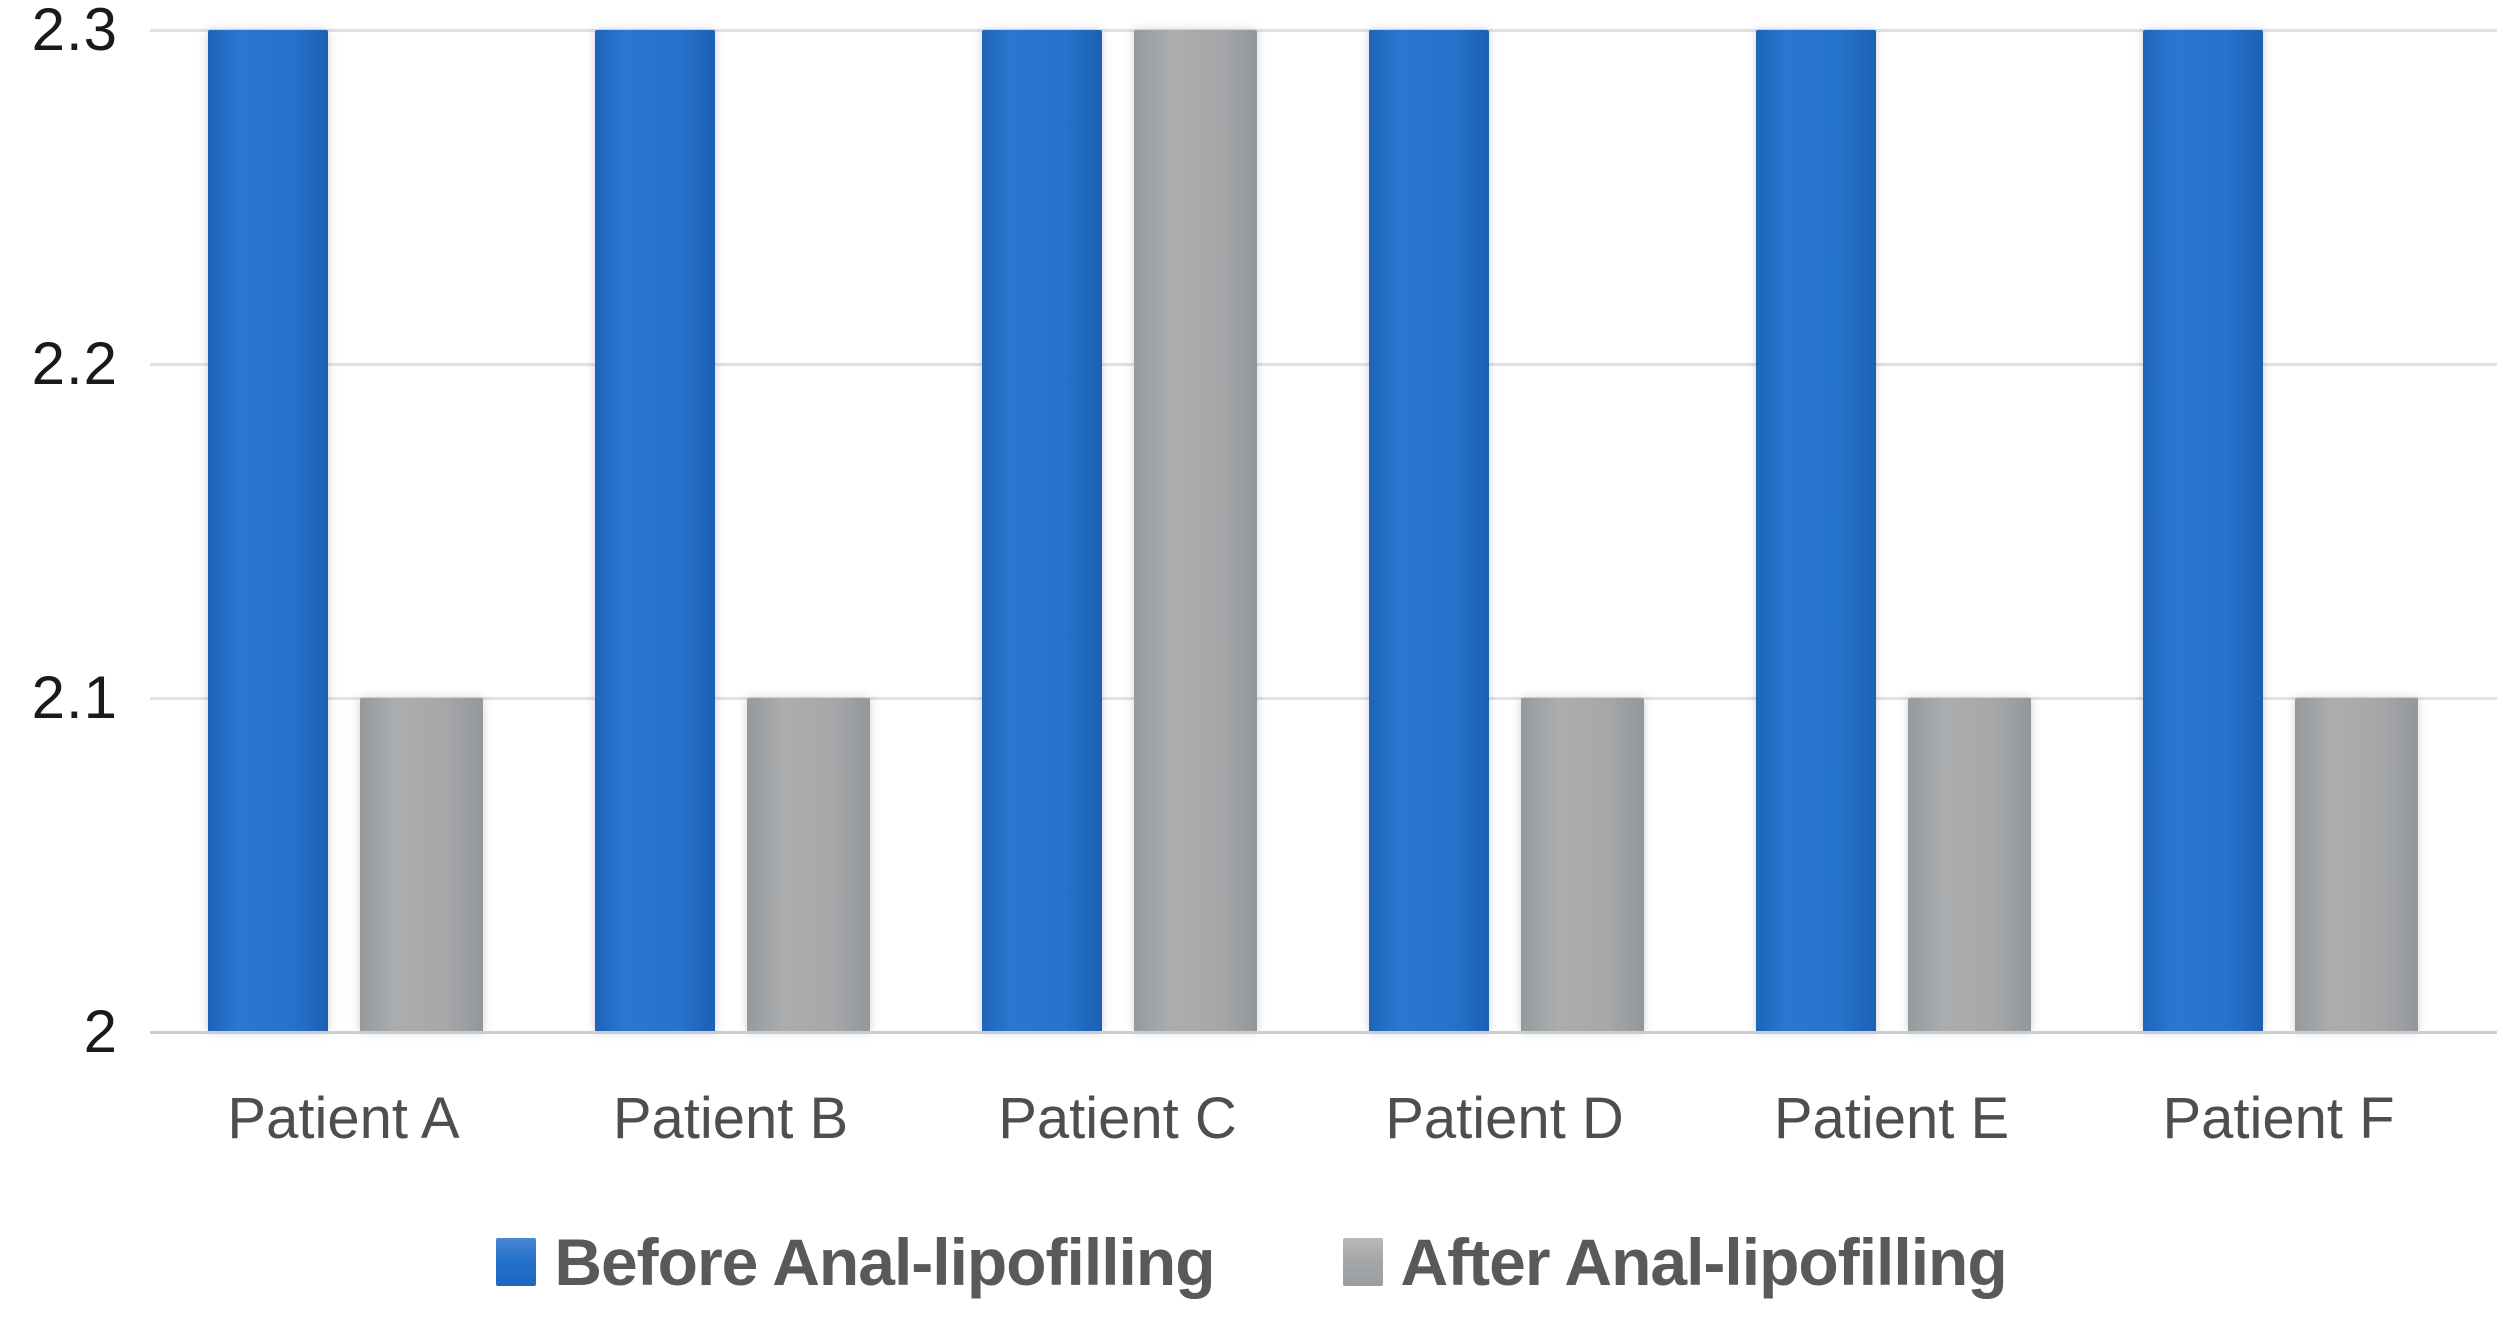  What do you see at coordinates (516, 1262) in the screenshot?
I see `legend-swatch-before` at bounding box center [516, 1262].